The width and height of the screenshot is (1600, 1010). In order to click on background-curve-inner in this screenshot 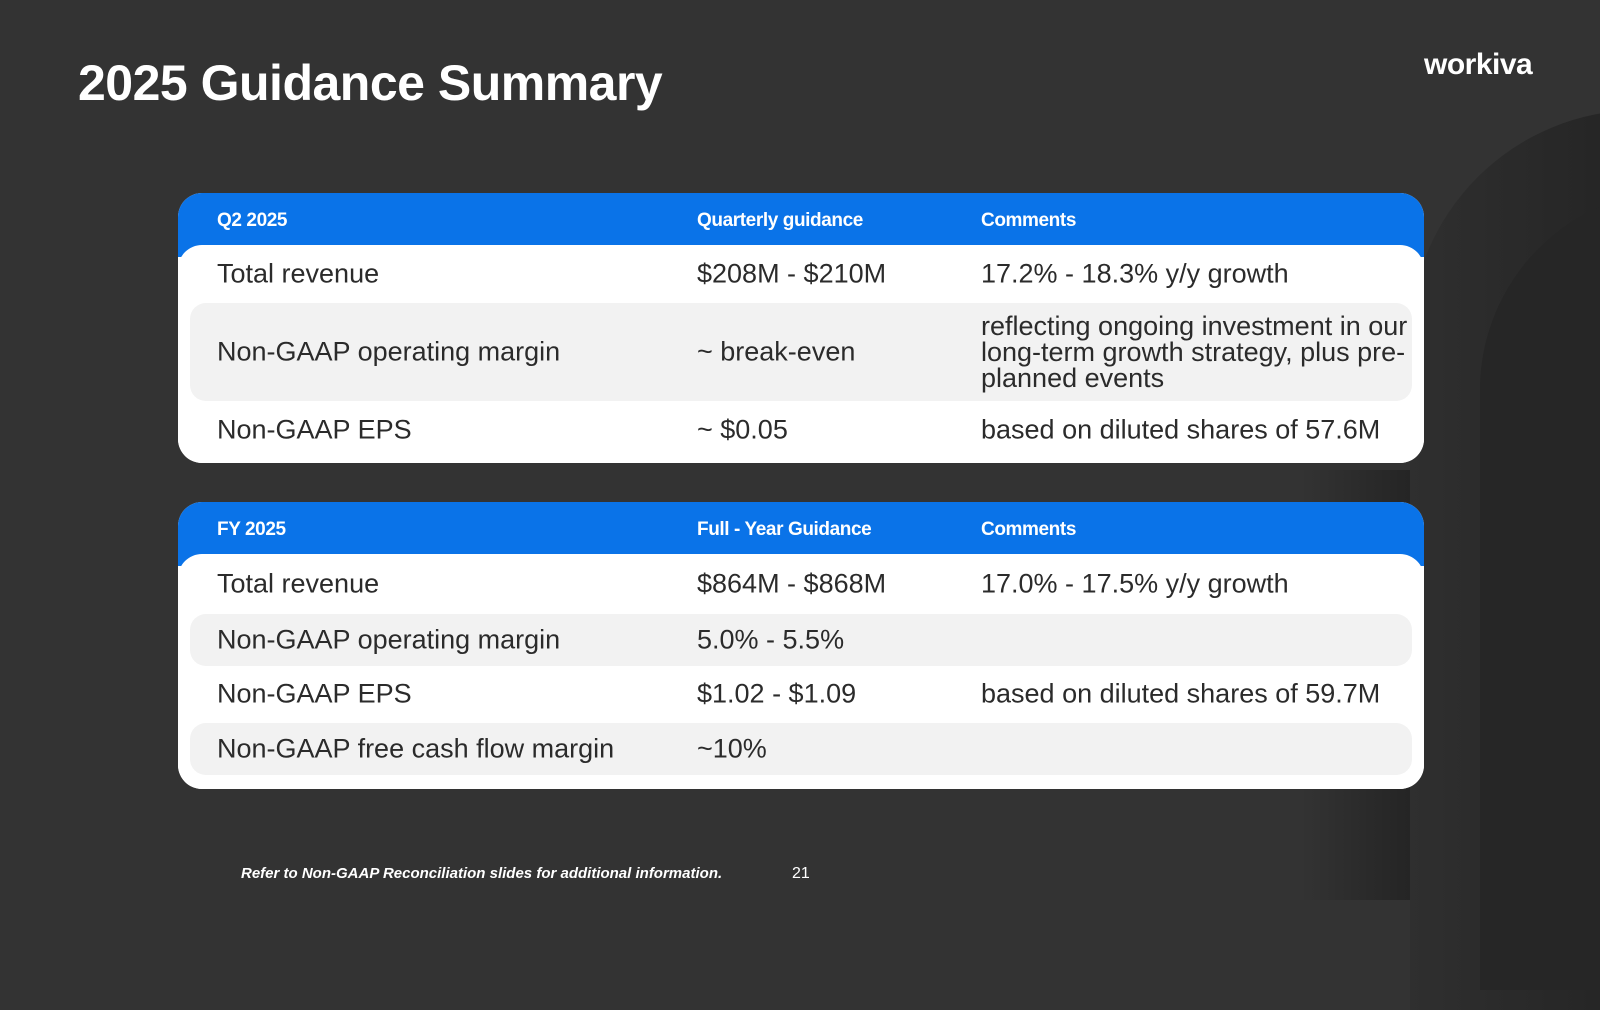, I will do `click(1540, 590)`.